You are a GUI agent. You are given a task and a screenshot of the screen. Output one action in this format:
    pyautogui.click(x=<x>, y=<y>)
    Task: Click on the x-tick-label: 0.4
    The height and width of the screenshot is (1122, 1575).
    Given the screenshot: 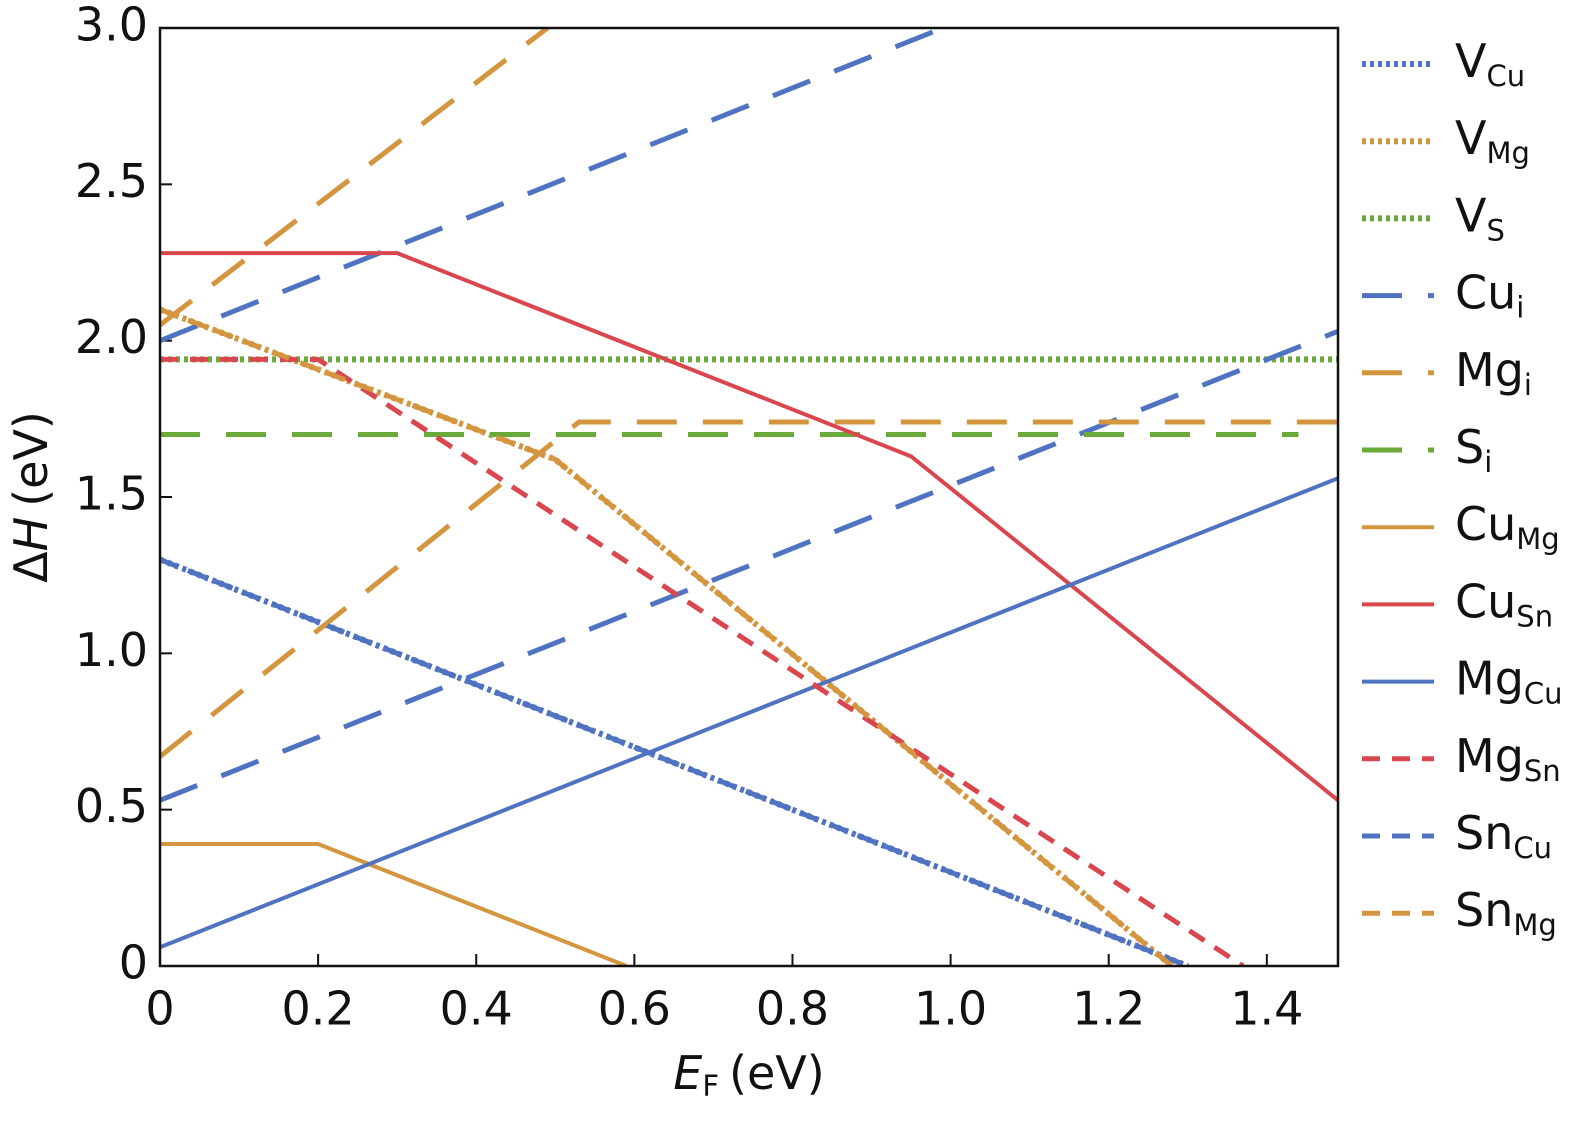 What is the action you would take?
    pyautogui.click(x=476, y=1009)
    